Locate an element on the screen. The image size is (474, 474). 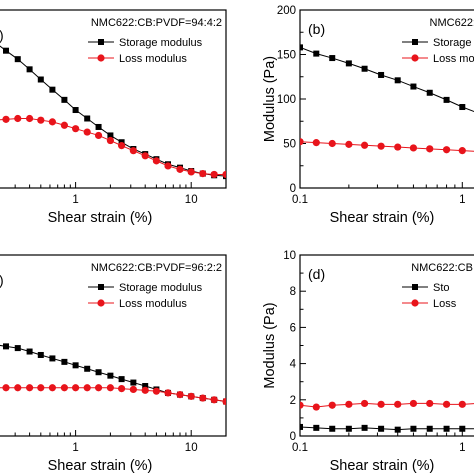
y-tick-label: 4 is located at coordinates (293, 365).